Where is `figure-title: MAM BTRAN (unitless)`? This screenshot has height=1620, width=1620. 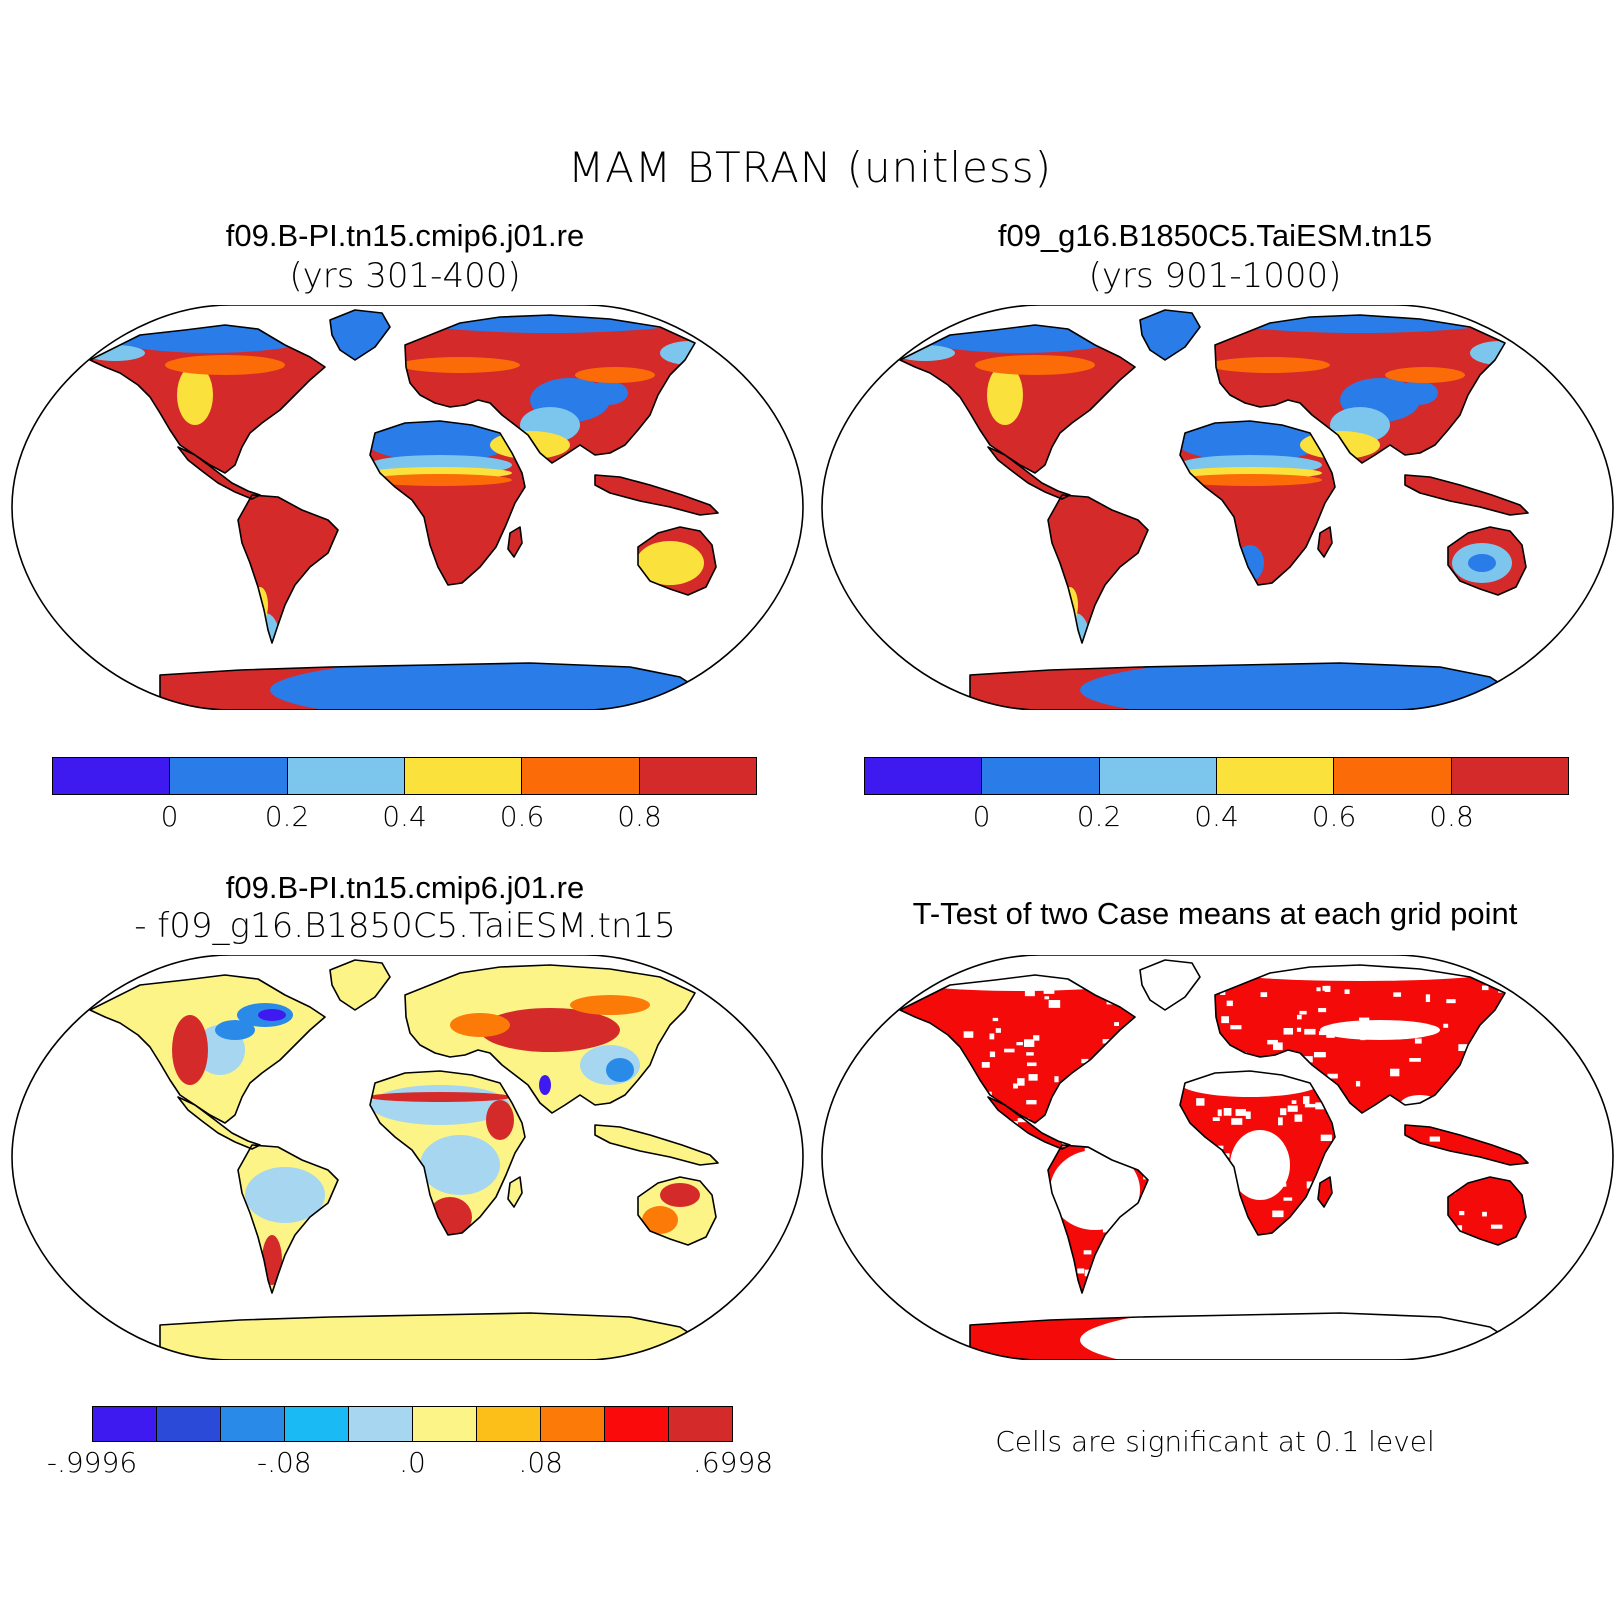
figure-title: MAM BTRAN (unitless) is located at coordinates (810, 167).